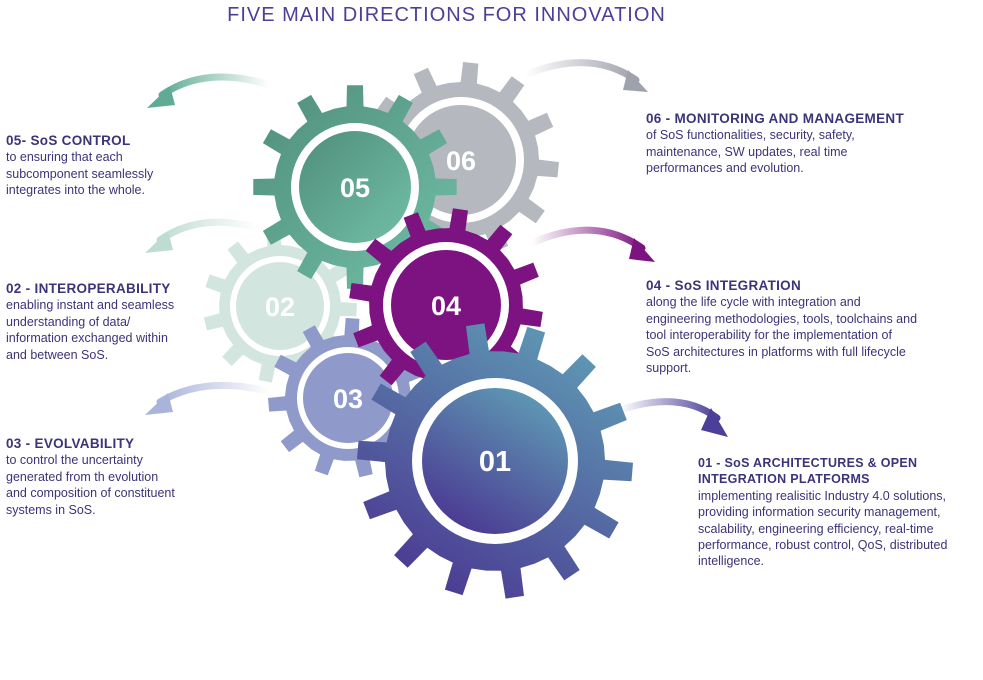 The height and width of the screenshot is (680, 983). I want to click on arrow-01-icon, so click(672, 417).